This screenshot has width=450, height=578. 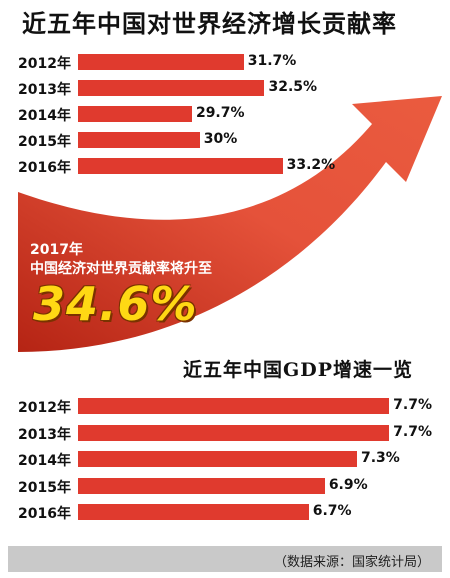 I want to click on bar-value-label: 30%, so click(x=220, y=139).